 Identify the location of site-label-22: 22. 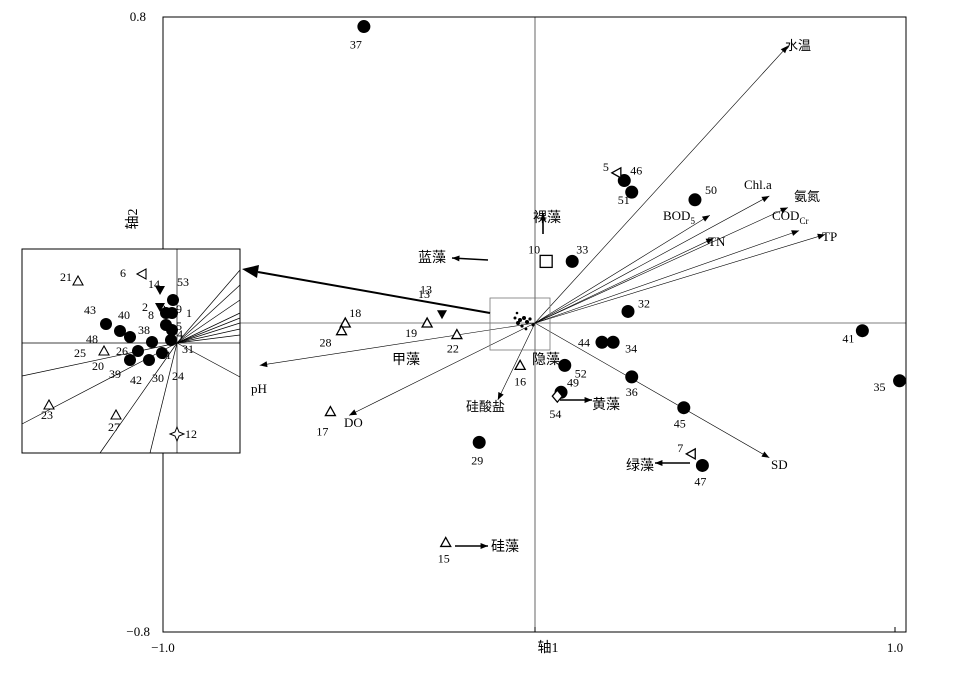
(453, 349).